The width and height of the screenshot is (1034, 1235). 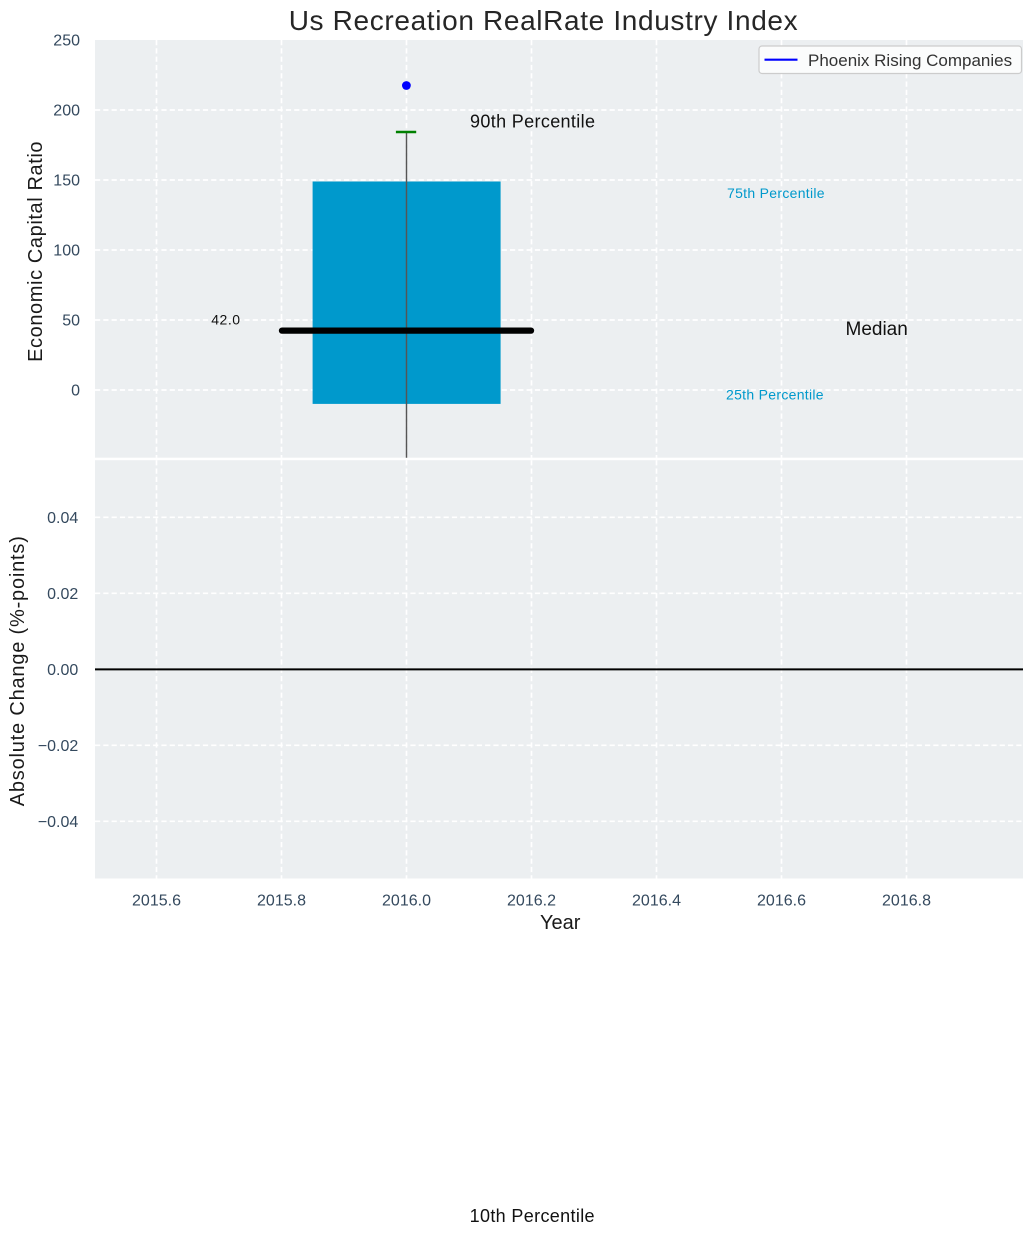 What do you see at coordinates (560, 923) in the screenshot?
I see `svg-text: Year` at bounding box center [560, 923].